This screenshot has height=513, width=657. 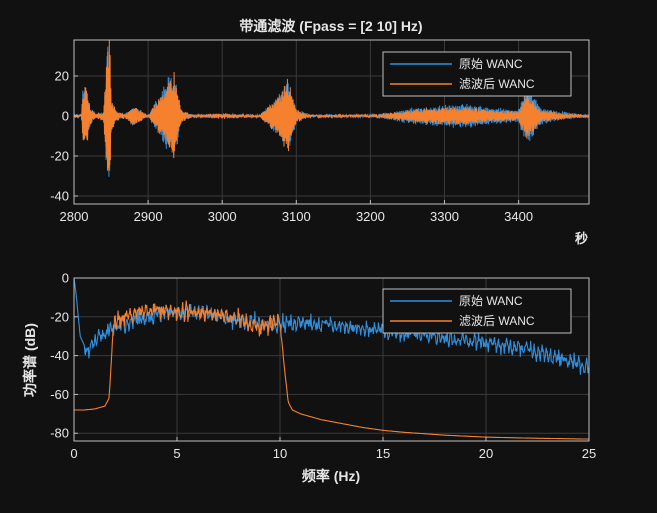 What do you see at coordinates (65, 116) in the screenshot?
I see `top-ytick-label: 0` at bounding box center [65, 116].